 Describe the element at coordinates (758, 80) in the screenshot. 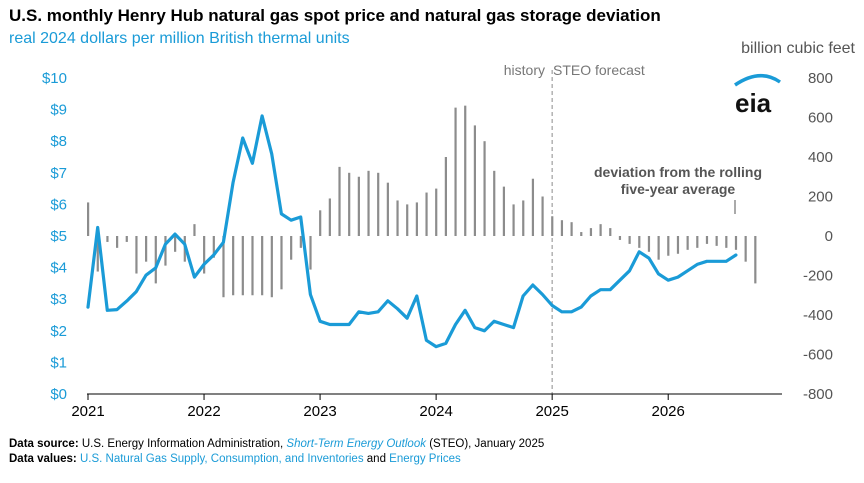

I see `eia-logo-swoosh` at that location.